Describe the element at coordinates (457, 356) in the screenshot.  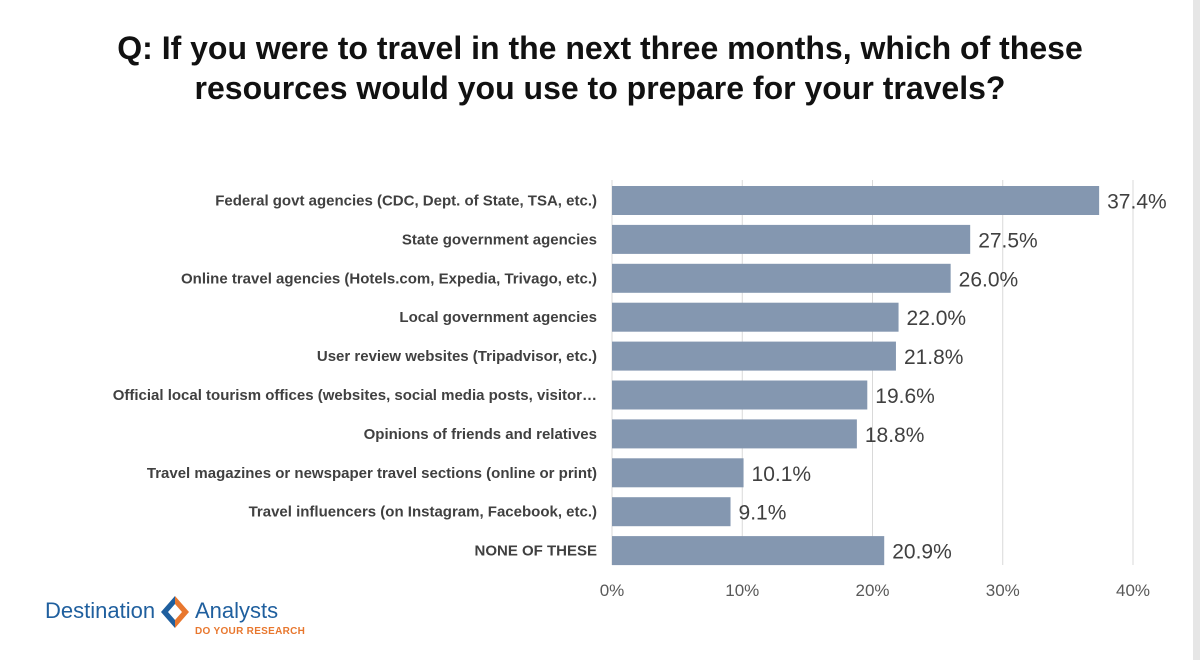
I see `category-label: User review websites (Tripadvisor, etc.)` at that location.